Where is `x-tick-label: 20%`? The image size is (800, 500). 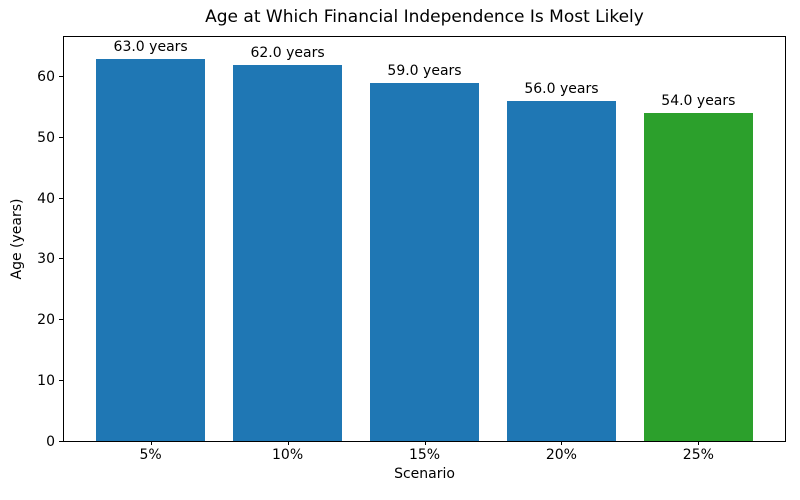 x-tick-label: 20% is located at coordinates (561, 455).